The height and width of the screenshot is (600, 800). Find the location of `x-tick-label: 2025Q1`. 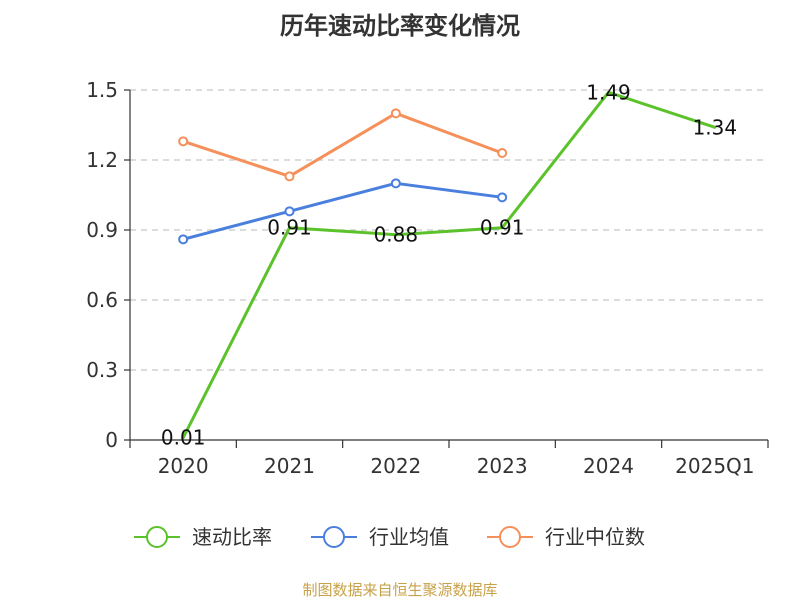

x-tick-label: 2025Q1 is located at coordinates (714, 466).